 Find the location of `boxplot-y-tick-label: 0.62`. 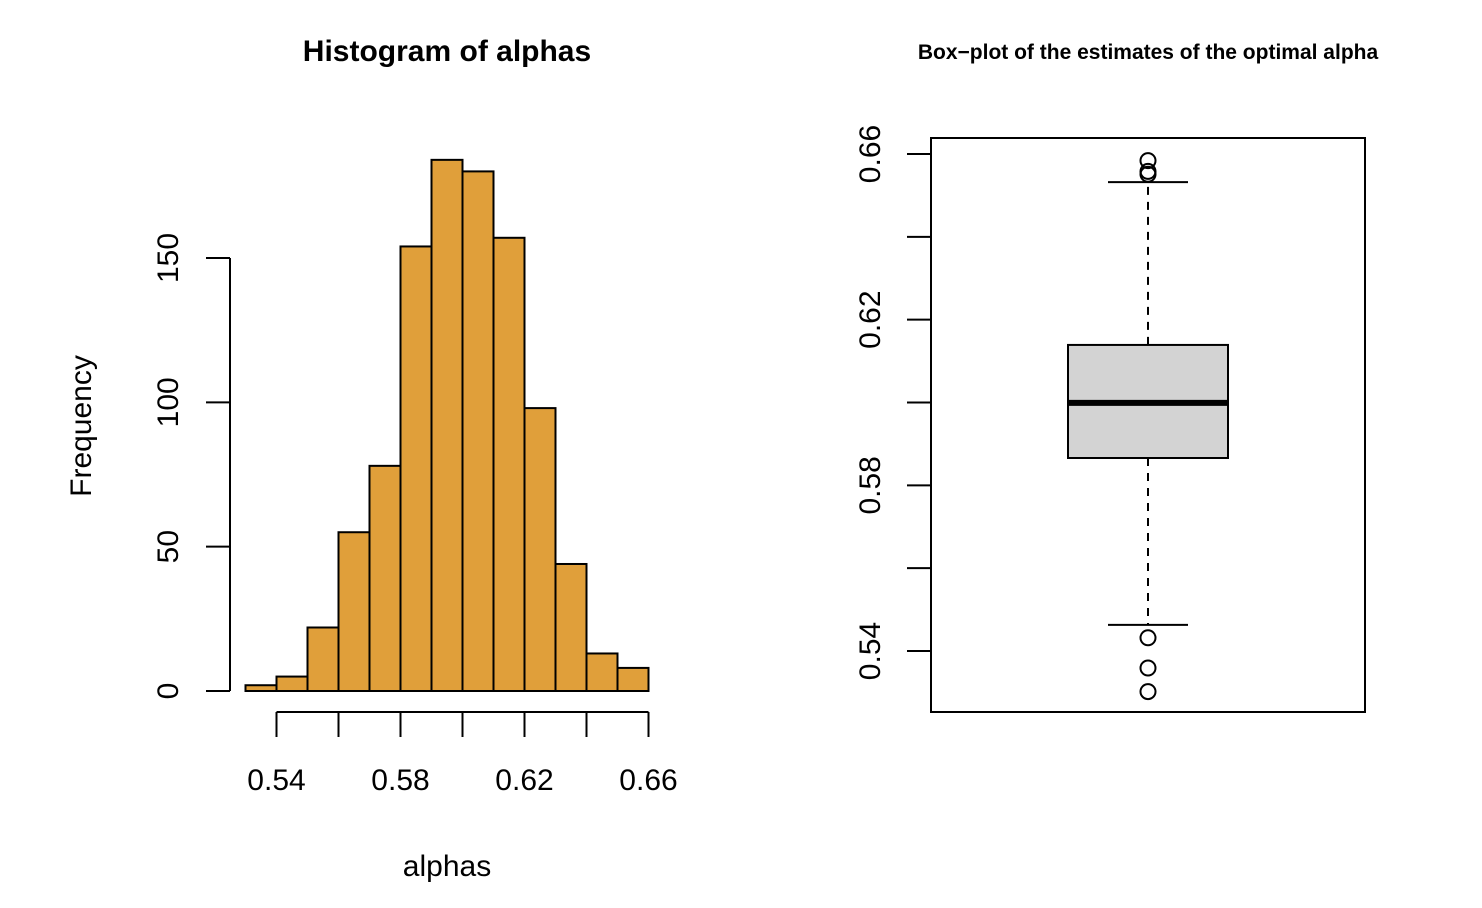

boxplot-y-tick-label: 0.62 is located at coordinates (870, 319).